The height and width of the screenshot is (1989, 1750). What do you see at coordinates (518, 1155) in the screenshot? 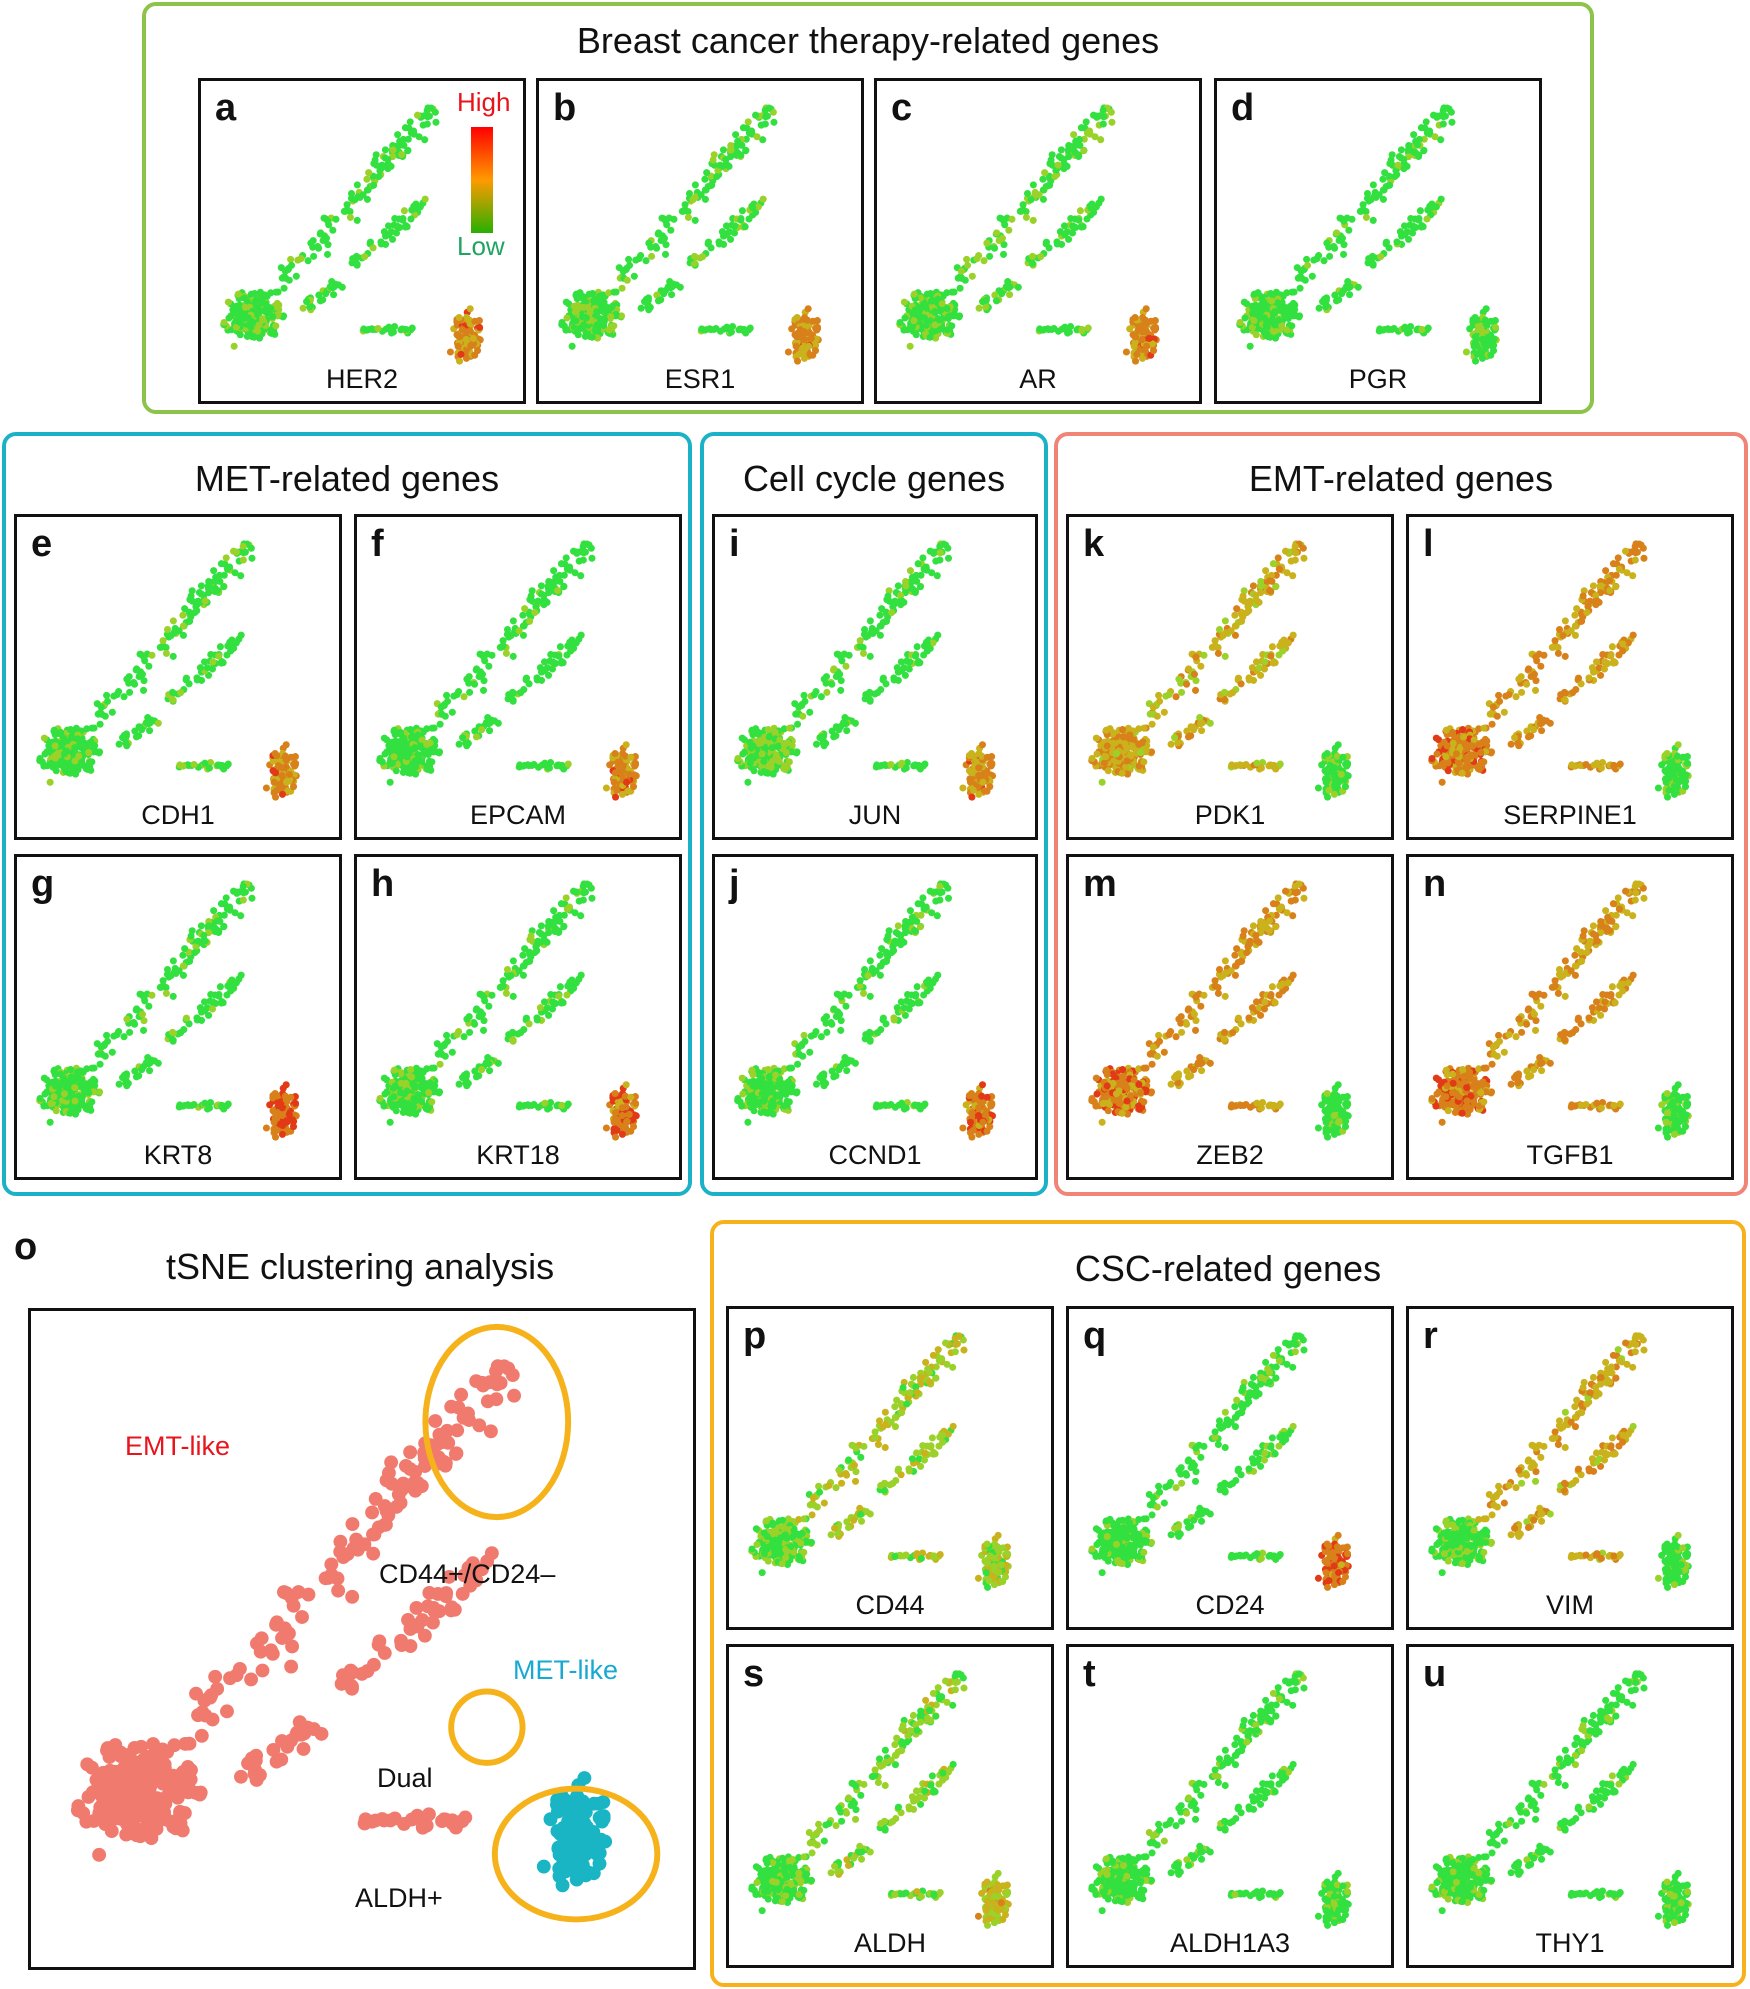
I see `gene-name: KRT18` at bounding box center [518, 1155].